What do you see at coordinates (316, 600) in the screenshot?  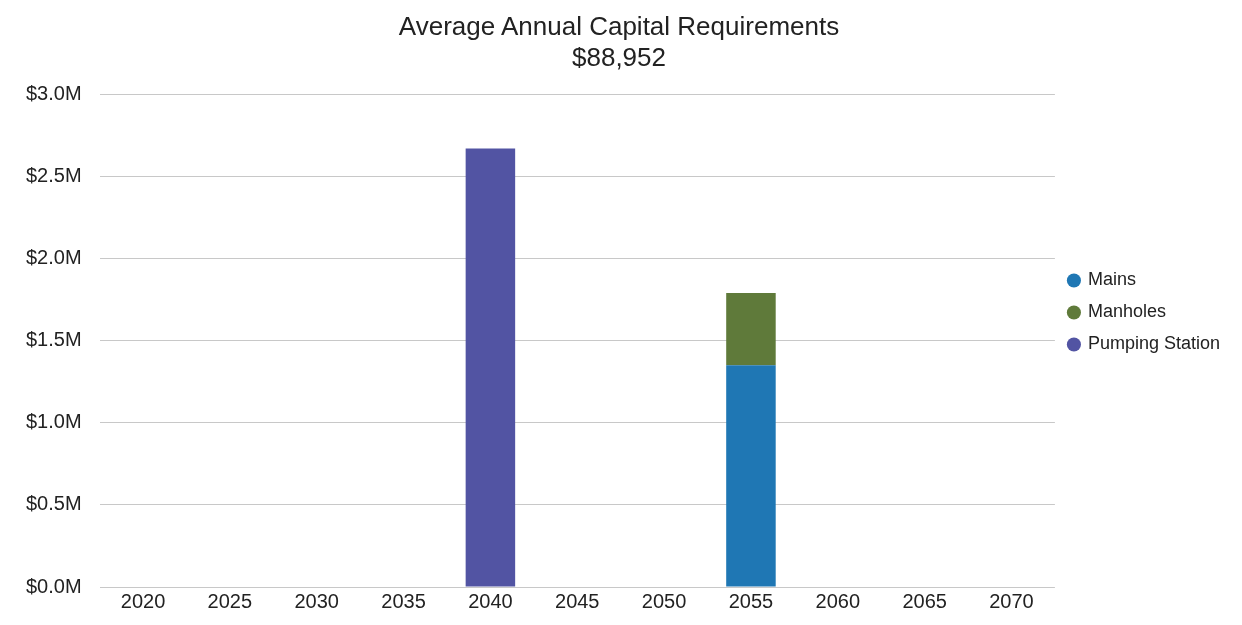 I see `x-tick-label: 2030` at bounding box center [316, 600].